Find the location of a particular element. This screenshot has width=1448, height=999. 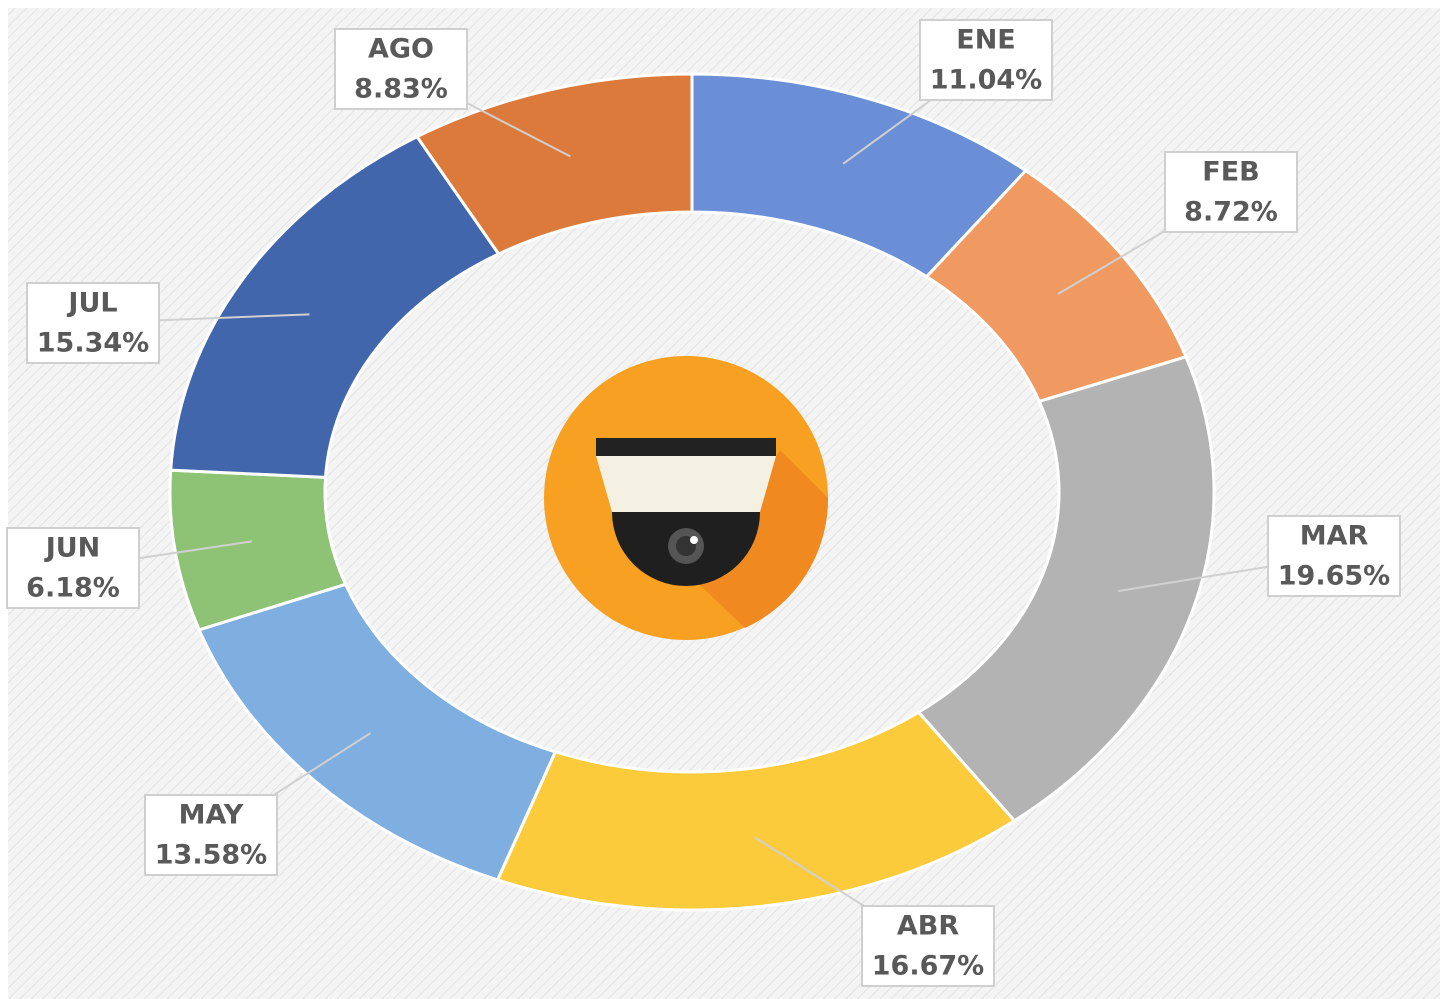

value-label: 8.83% is located at coordinates (401, 89).